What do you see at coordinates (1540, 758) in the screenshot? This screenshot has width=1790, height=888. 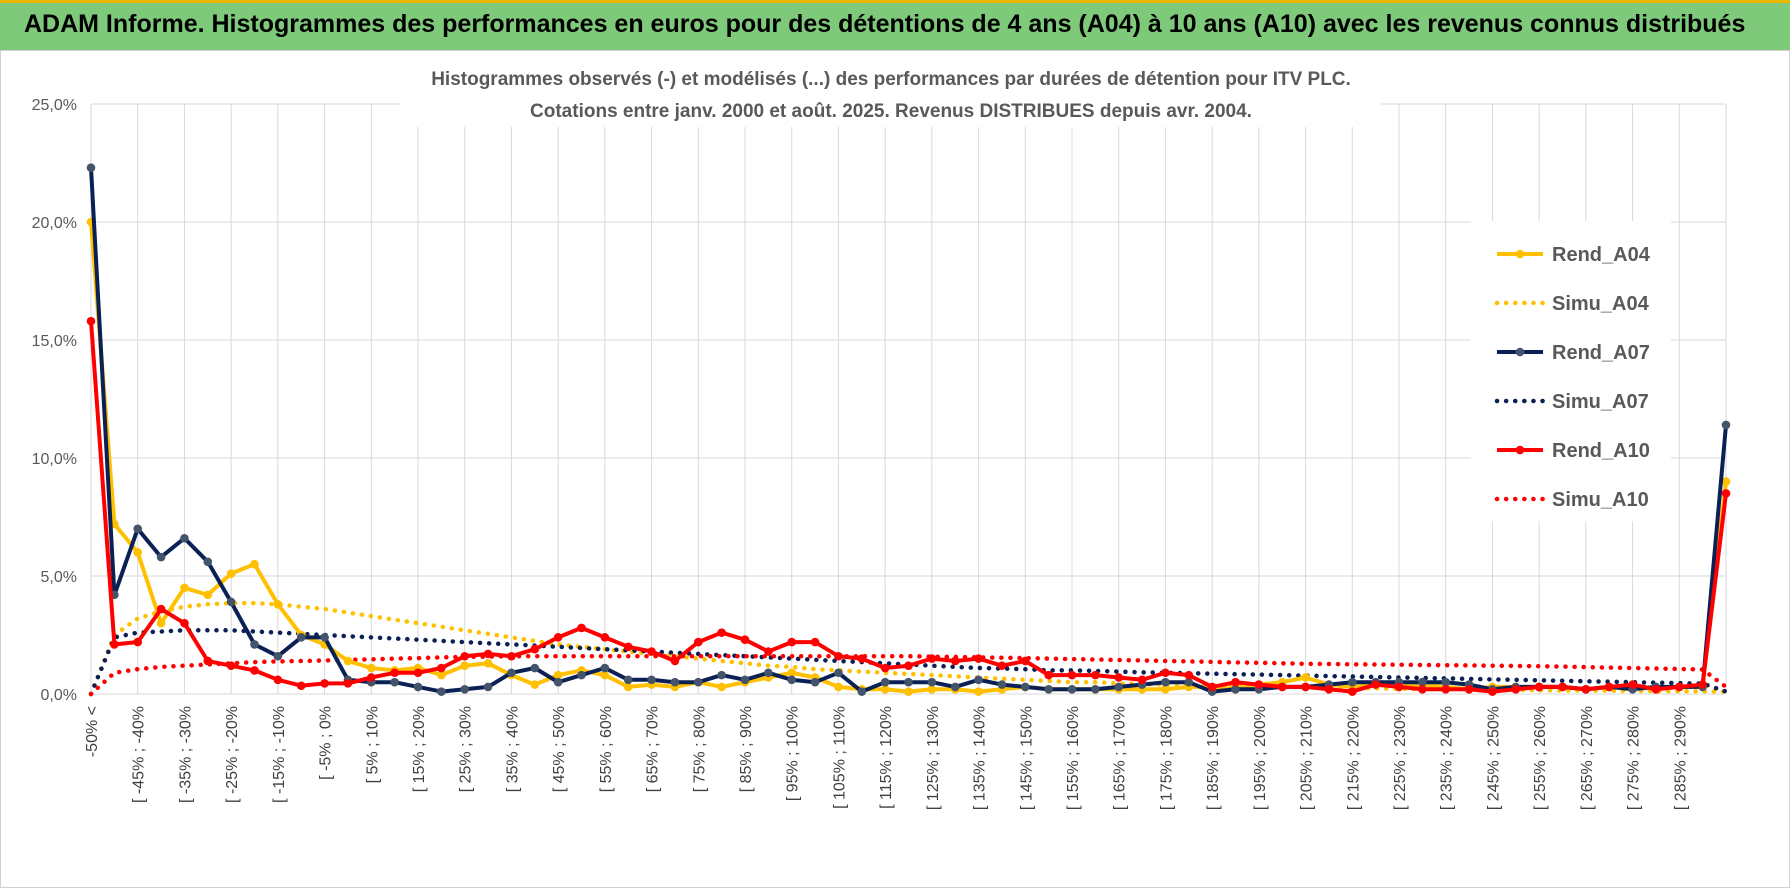 I see `x-tick-label: [ 255% ; 260%` at bounding box center [1540, 758].